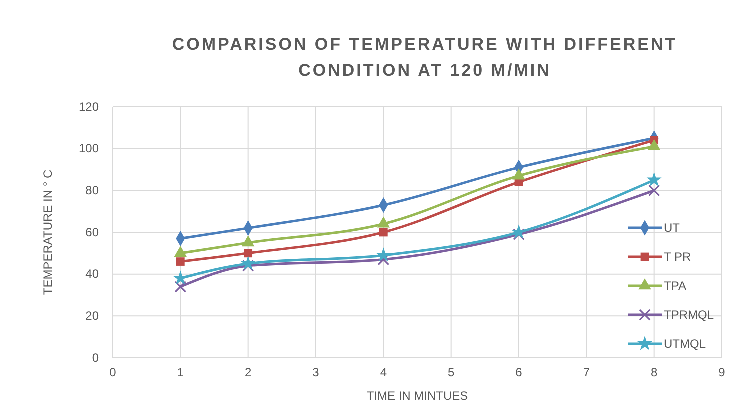  I want to click on y-tick-label: 60, so click(93, 232).